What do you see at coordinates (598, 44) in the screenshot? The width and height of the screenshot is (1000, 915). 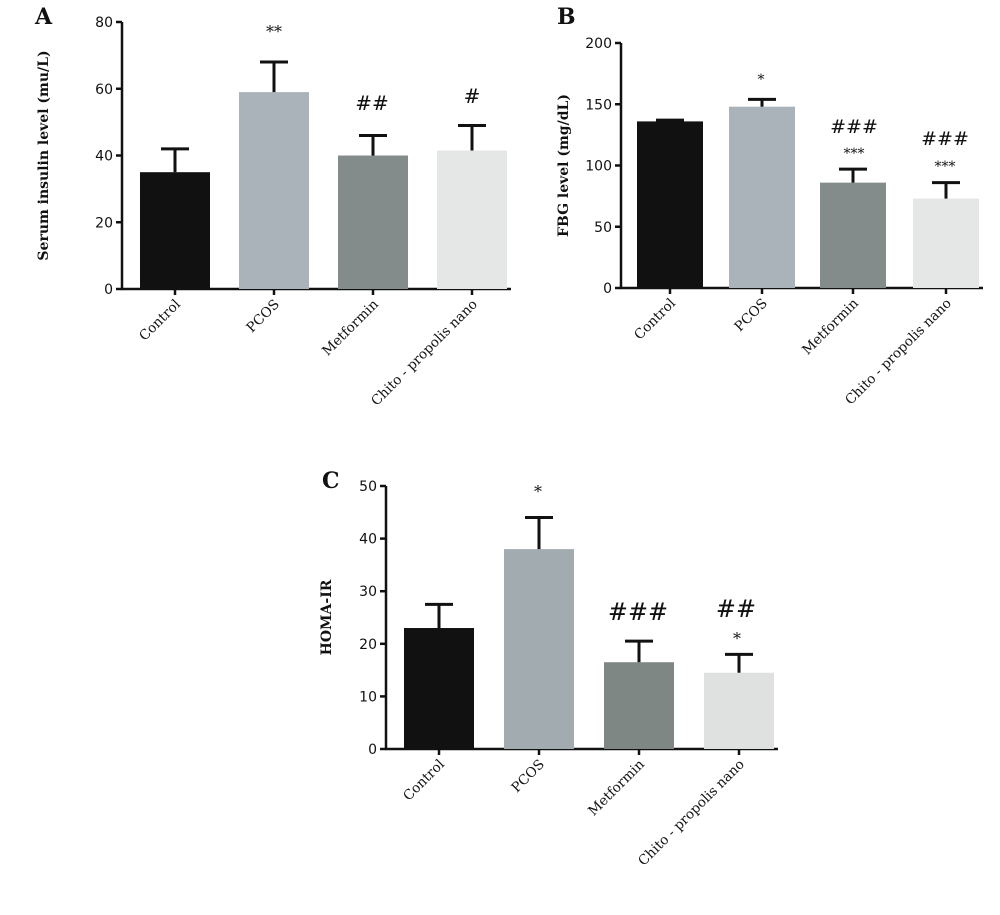 I see `y-tick-label: 200` at bounding box center [598, 44].